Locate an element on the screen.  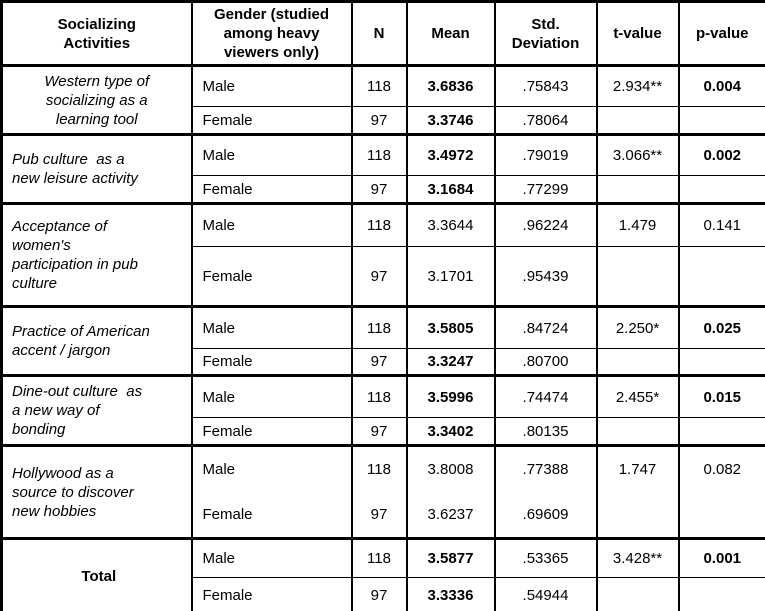
col-header-mean: Mean is located at coordinates (450, 34).